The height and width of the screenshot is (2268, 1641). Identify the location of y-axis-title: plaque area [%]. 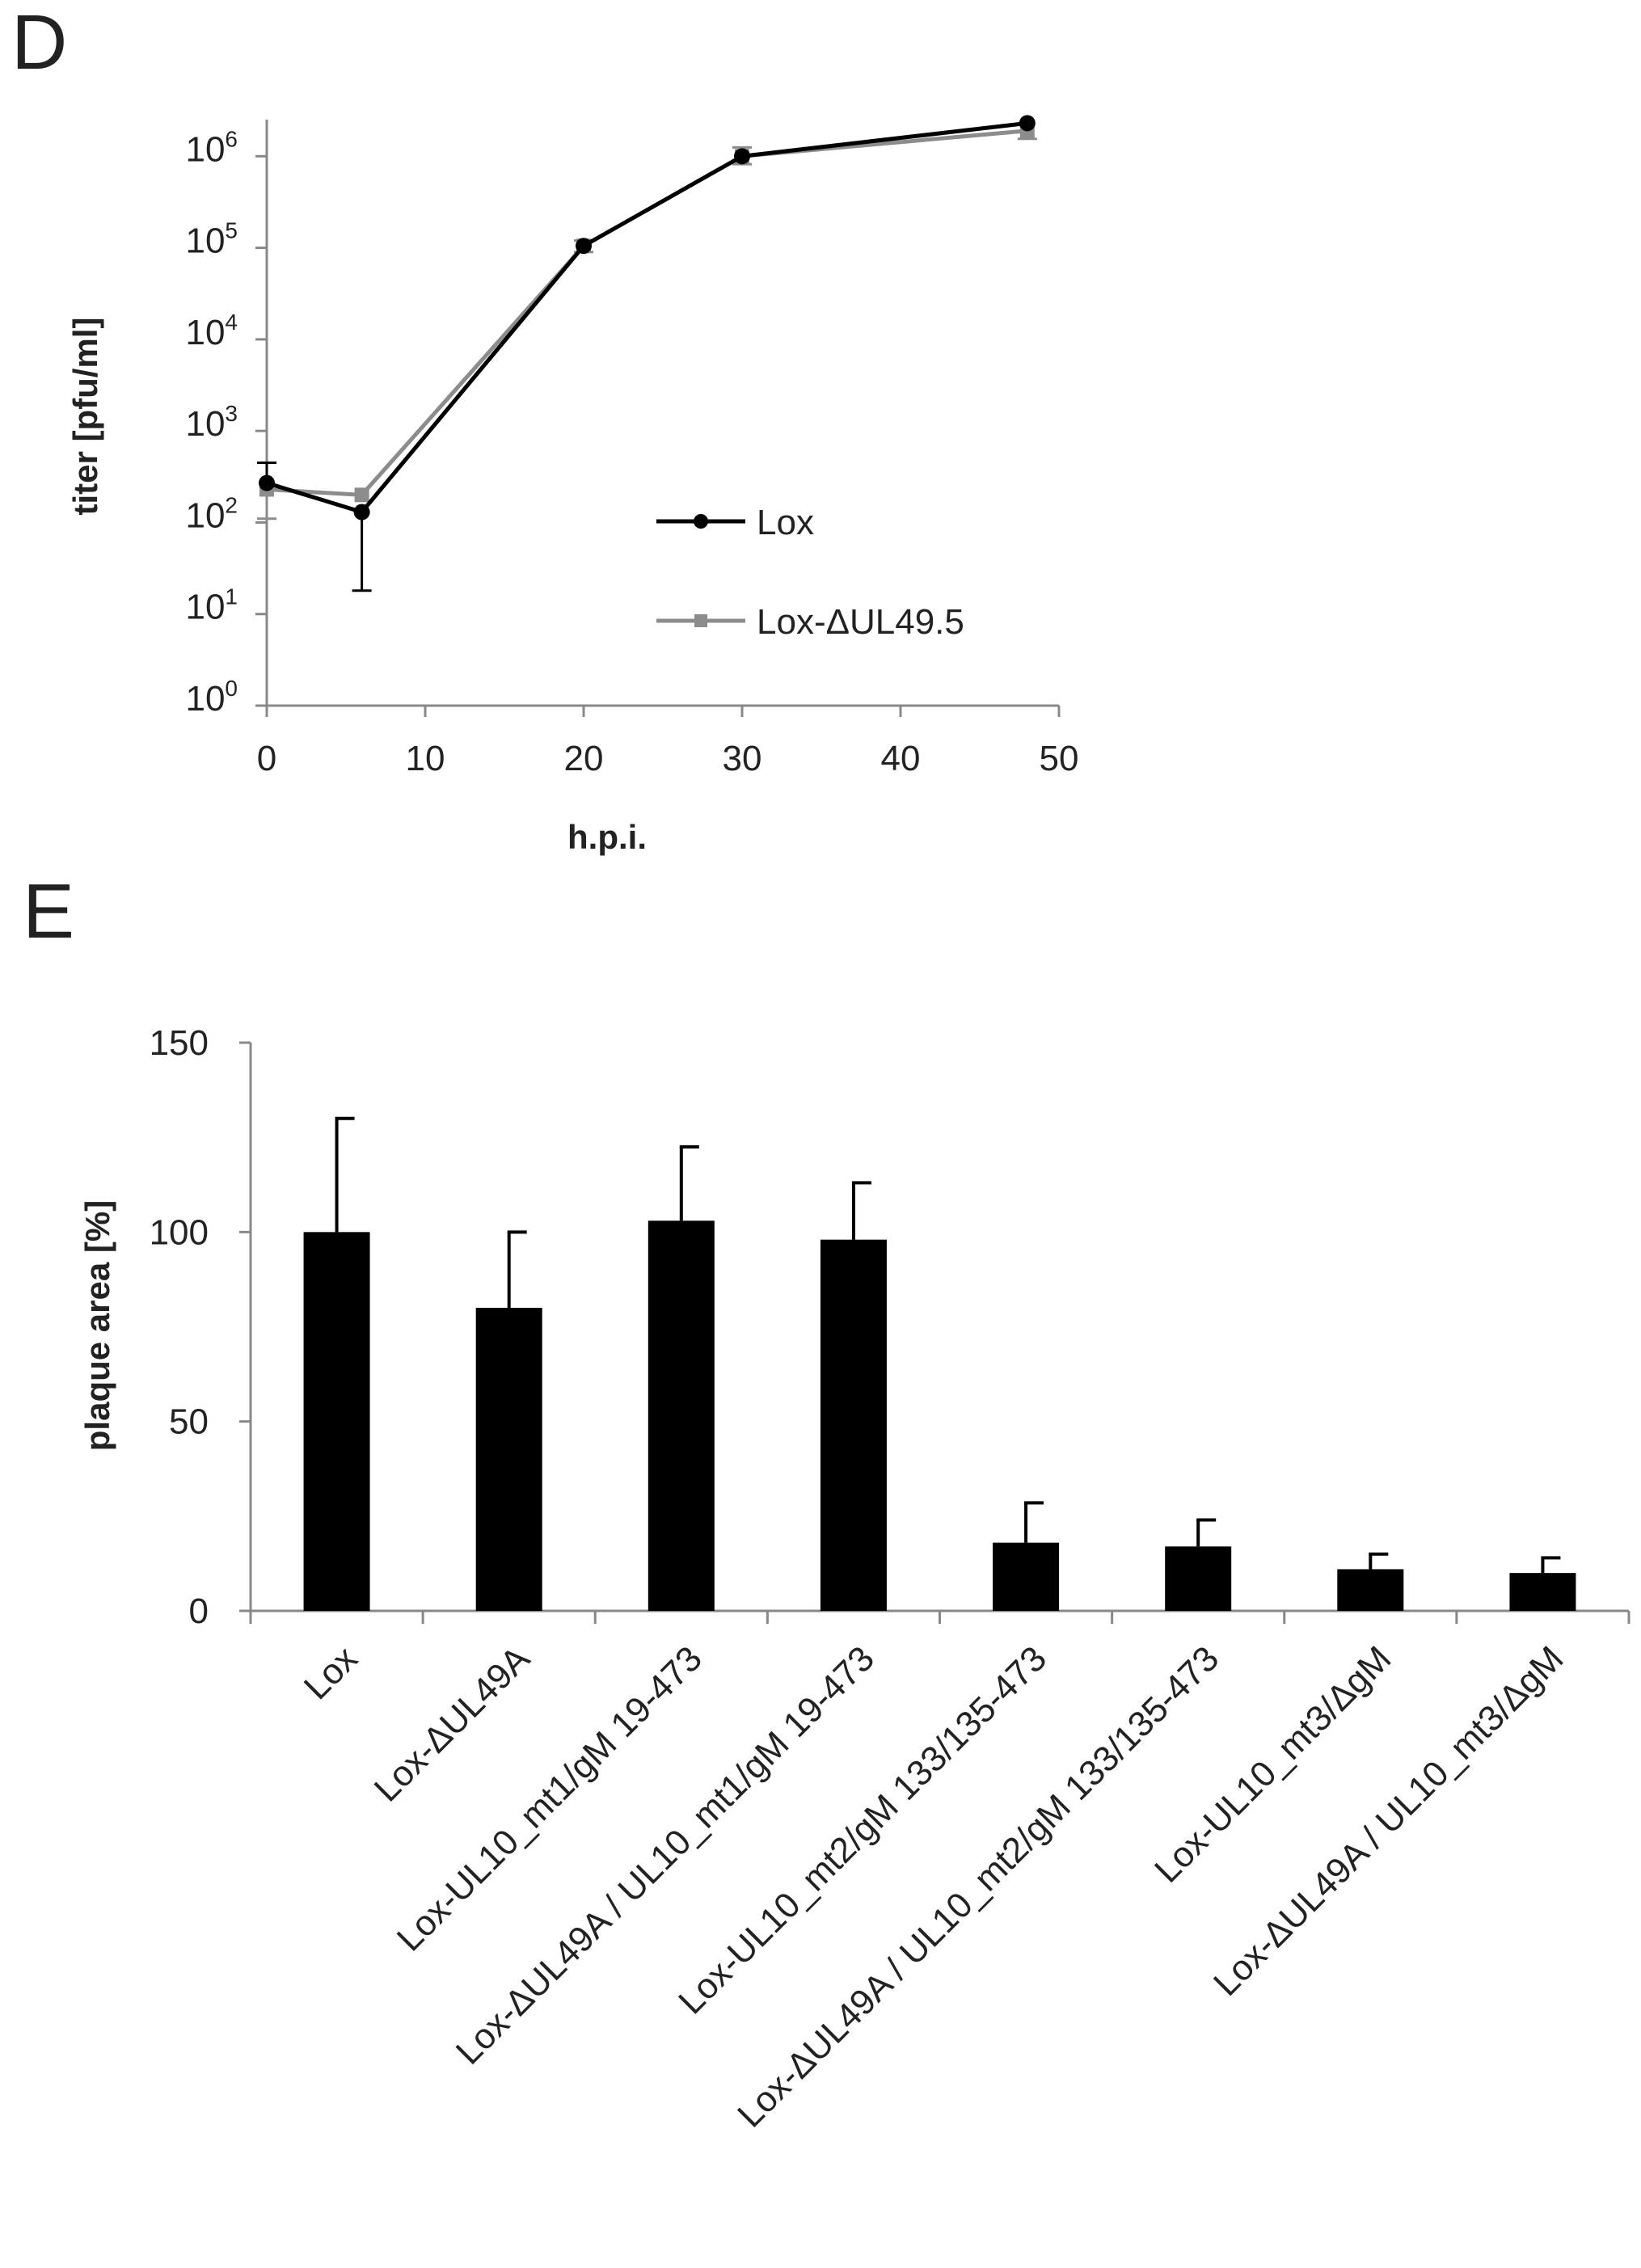
(97, 1325).